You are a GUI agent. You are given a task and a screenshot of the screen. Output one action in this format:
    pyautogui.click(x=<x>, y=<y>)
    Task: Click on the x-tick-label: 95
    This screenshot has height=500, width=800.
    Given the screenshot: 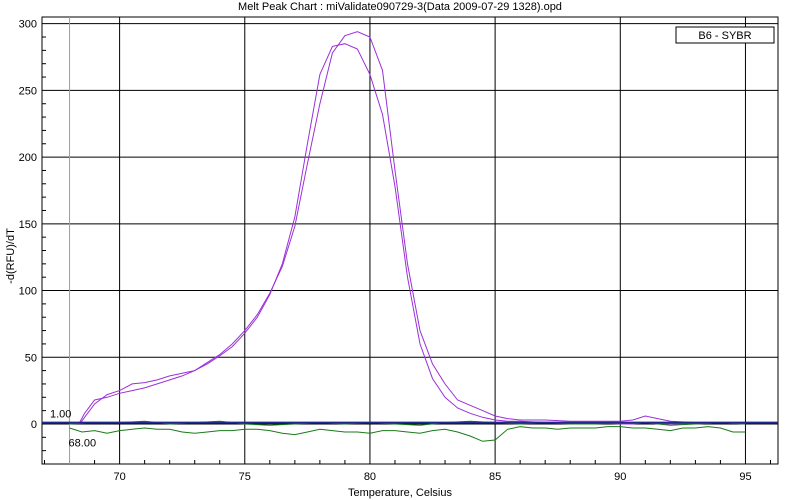 What is the action you would take?
    pyautogui.click(x=745, y=477)
    